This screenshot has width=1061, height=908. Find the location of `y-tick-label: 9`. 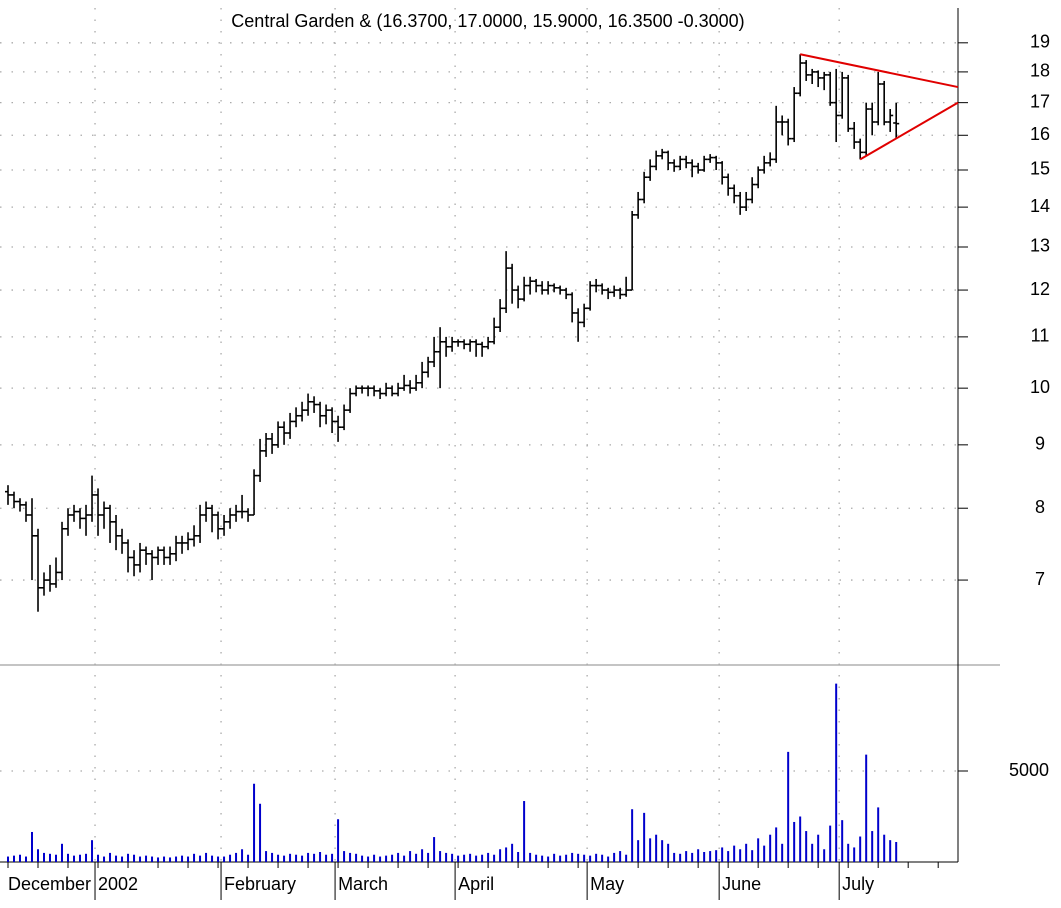

y-tick-label: 9 is located at coordinates (1040, 444).